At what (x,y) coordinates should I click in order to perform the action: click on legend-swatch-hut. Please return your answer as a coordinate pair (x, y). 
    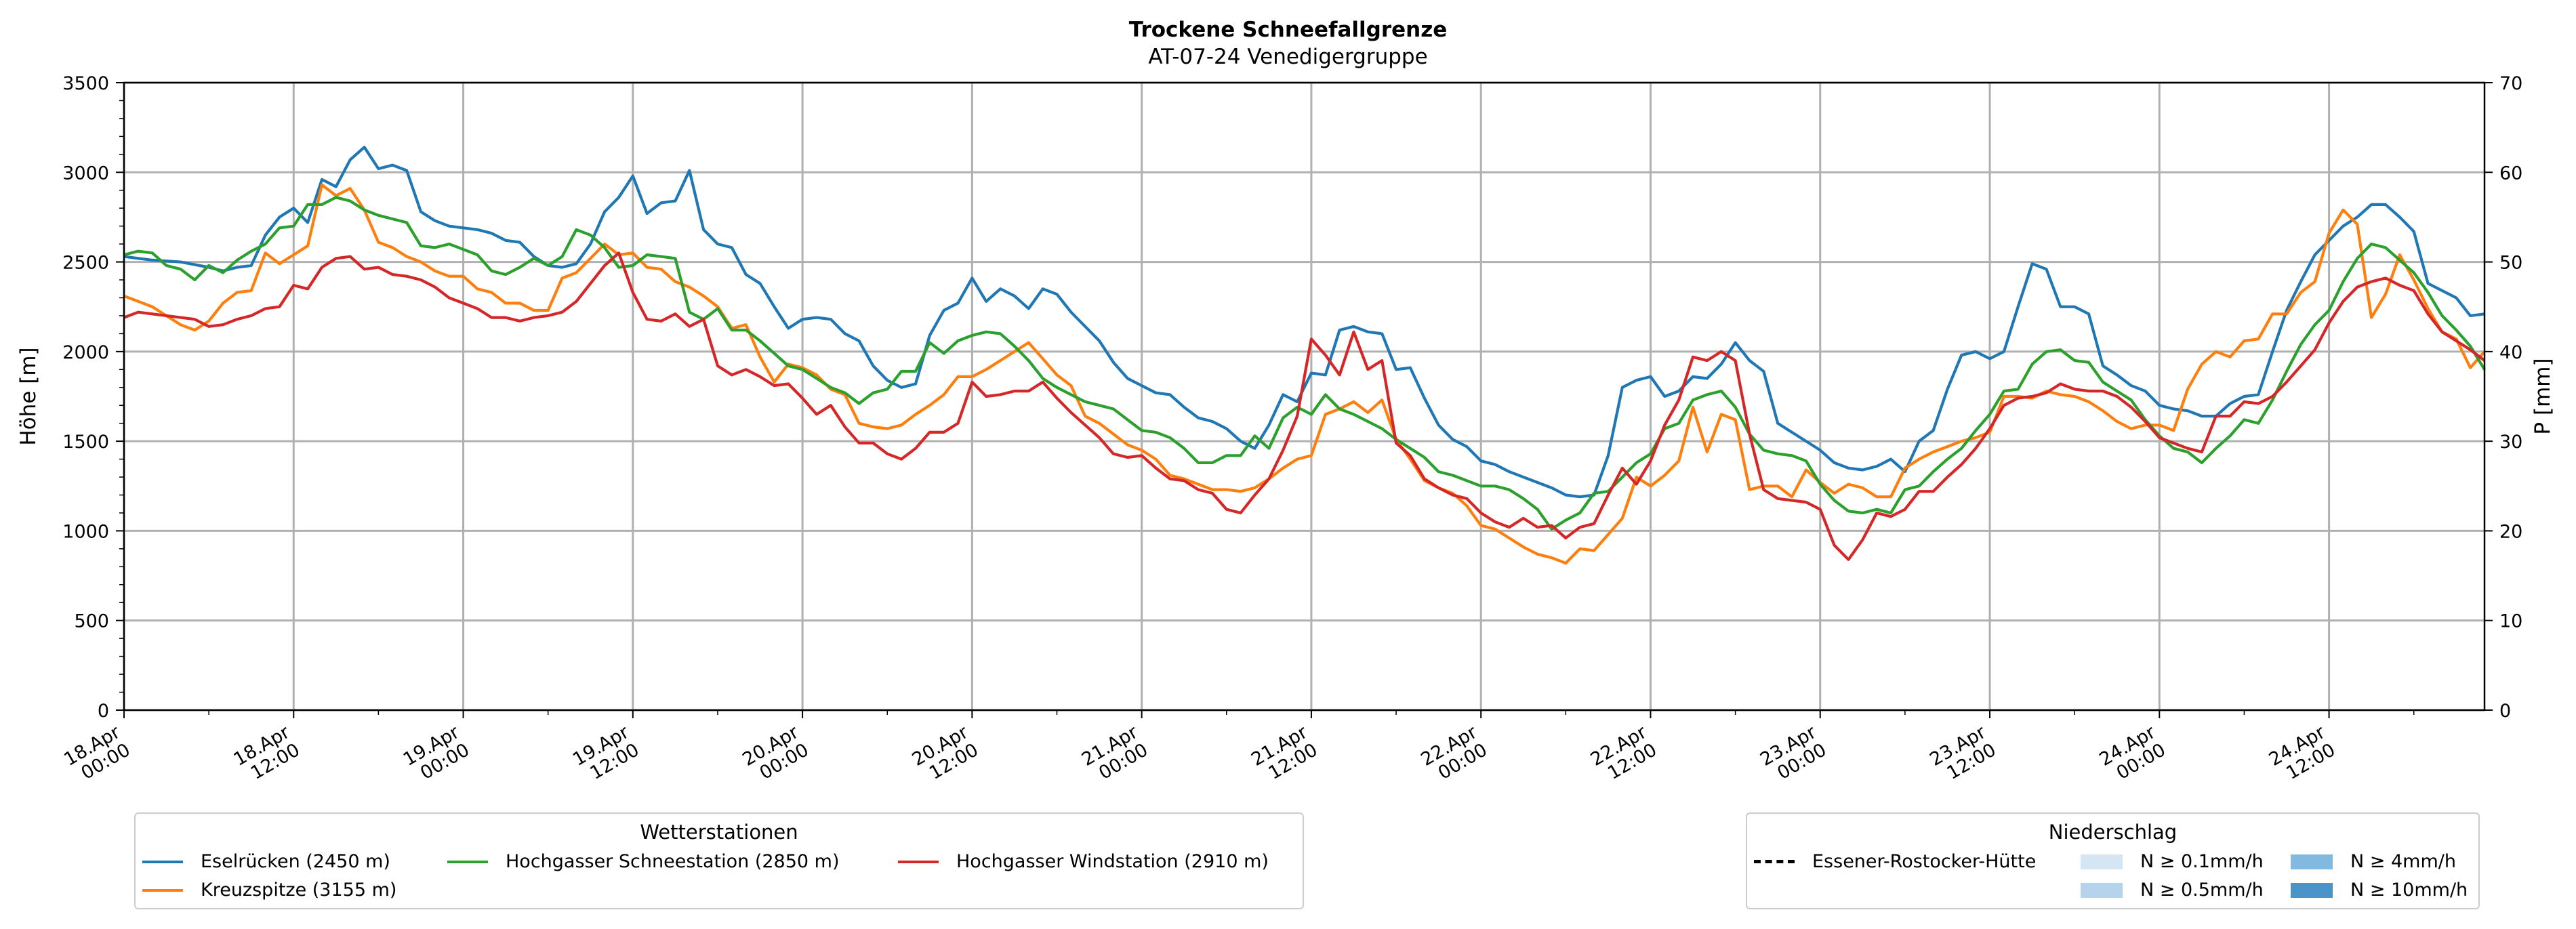
    Looking at the image, I should click on (1774, 862).